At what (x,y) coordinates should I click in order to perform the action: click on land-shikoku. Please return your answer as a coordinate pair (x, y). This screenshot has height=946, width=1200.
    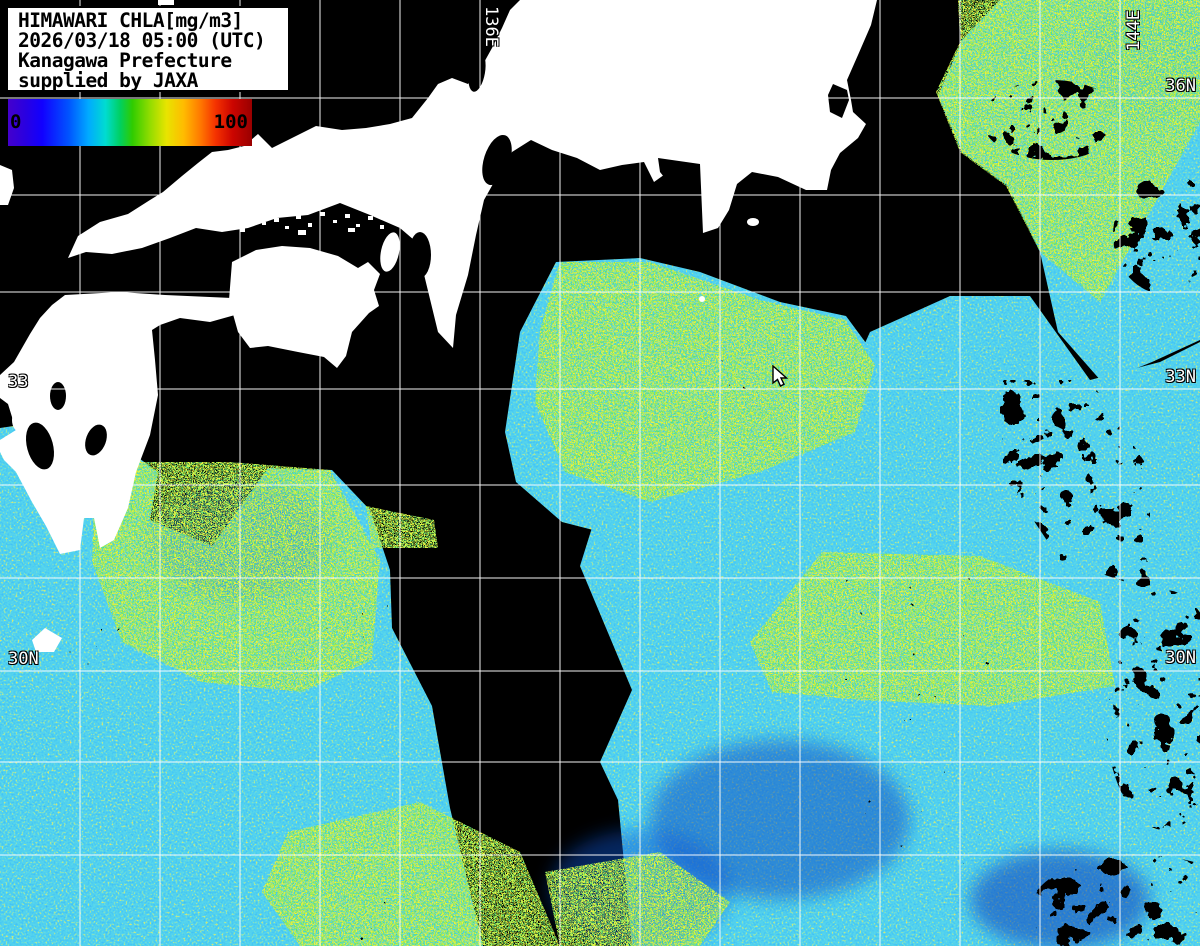
    Looking at the image, I should click on (304, 307).